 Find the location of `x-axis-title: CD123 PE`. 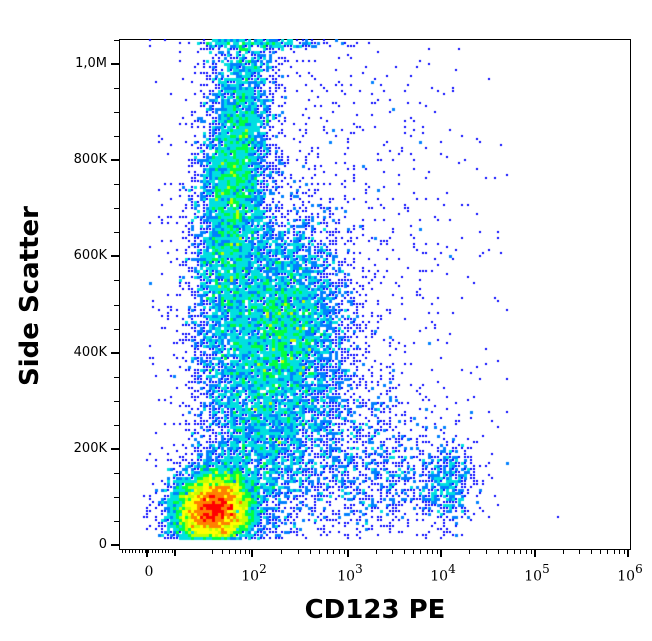

x-axis-title: CD123 PE is located at coordinates (375, 610).